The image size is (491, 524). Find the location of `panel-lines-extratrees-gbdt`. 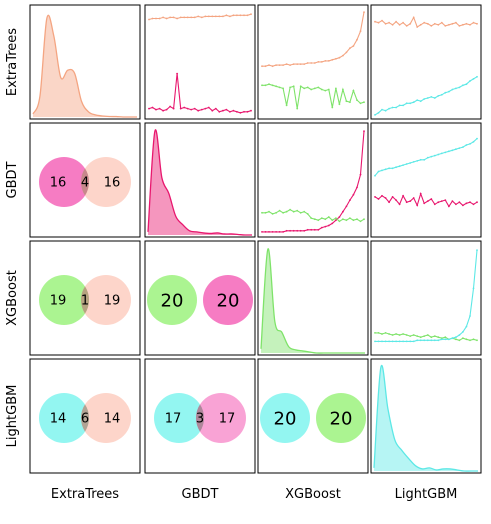

panel-lines-extratrees-gbdt is located at coordinates (200, 63).